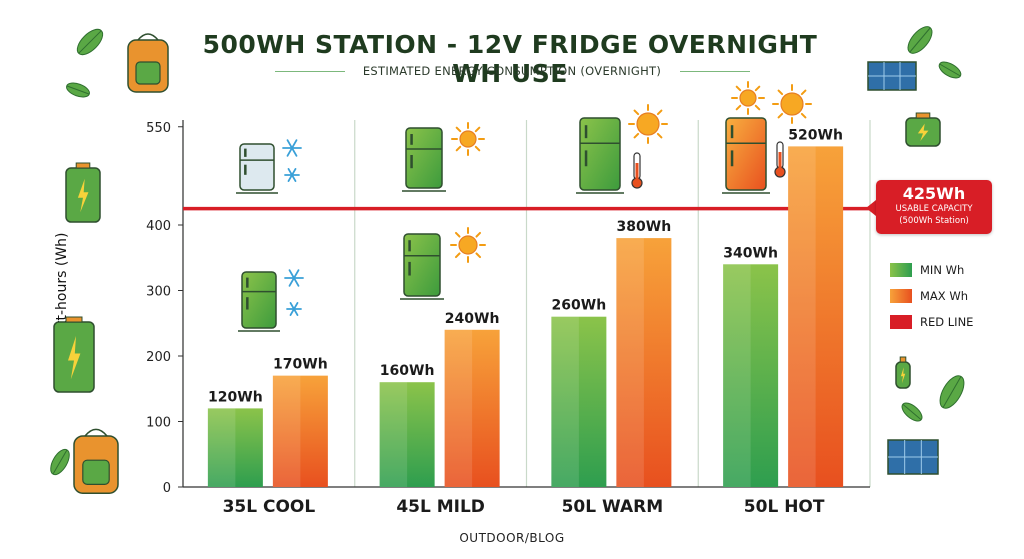  Describe the element at coordinates (944, 296) in the screenshot. I see `legend-label-max: MAX Wh` at that location.